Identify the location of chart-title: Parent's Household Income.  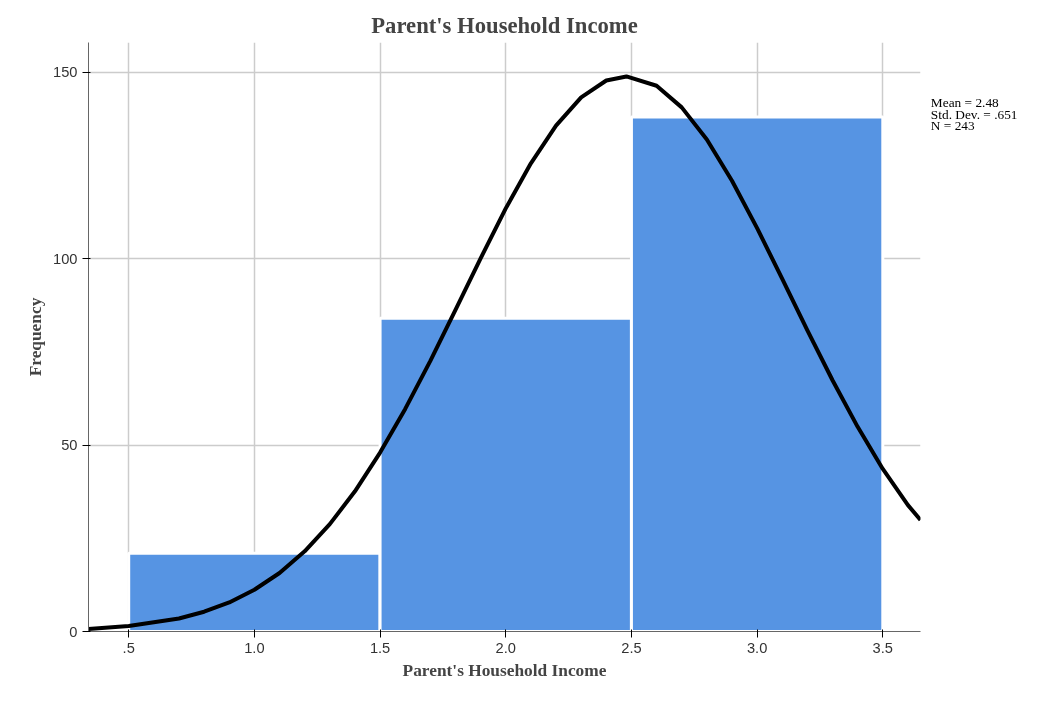
(504, 25).